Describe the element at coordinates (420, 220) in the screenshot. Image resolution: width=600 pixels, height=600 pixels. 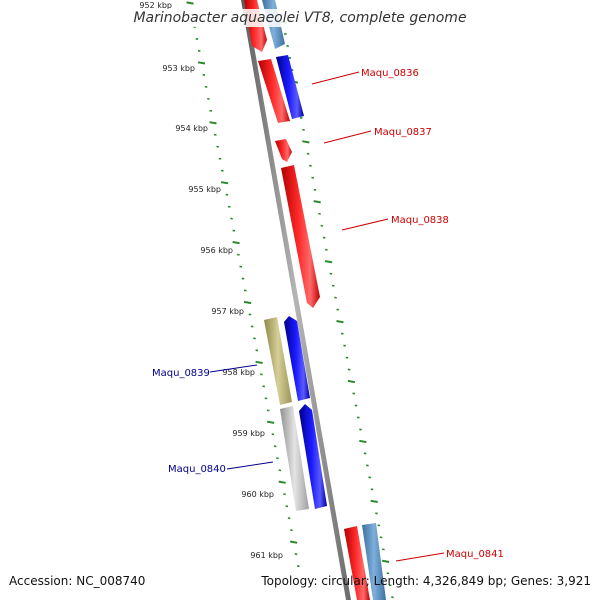
I see `gene-label-maqu-0838: Maqu_0838` at that location.